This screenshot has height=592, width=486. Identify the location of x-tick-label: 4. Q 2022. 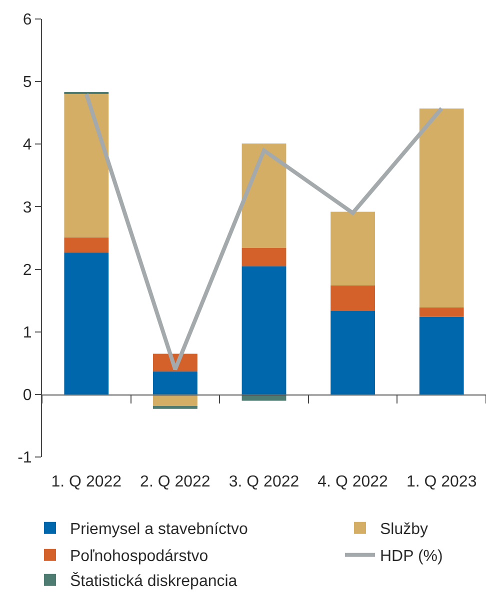
(353, 482).